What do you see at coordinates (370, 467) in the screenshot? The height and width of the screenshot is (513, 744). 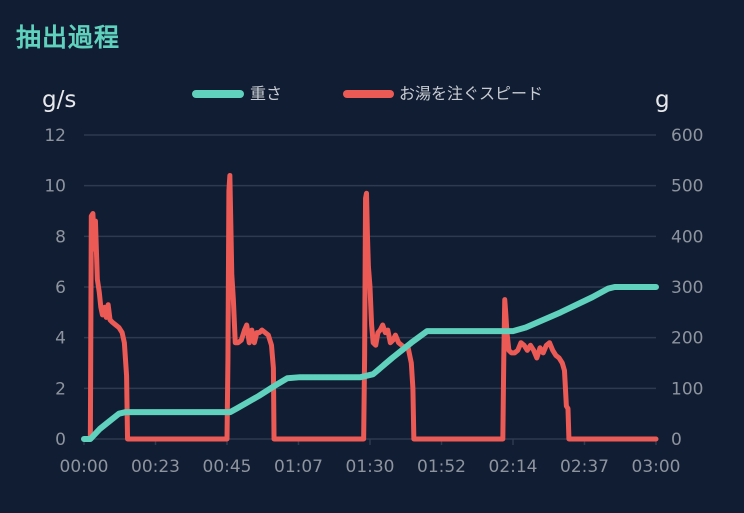 I see `x-tick-label: 01:30` at bounding box center [370, 467].